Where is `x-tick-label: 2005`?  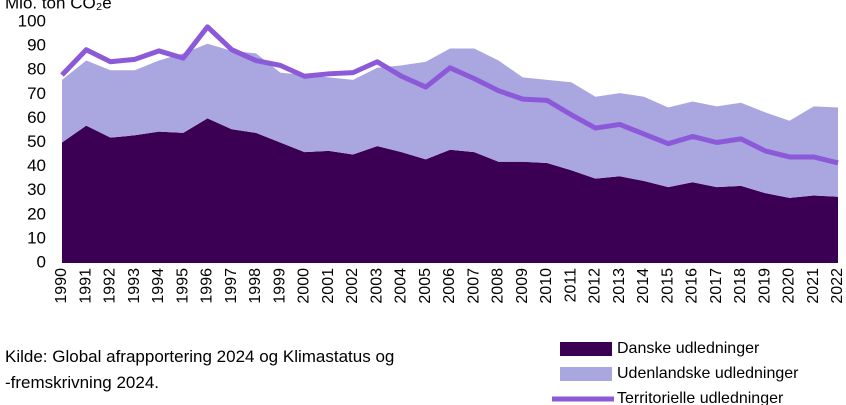 x-tick-label: 2005 is located at coordinates (425, 286).